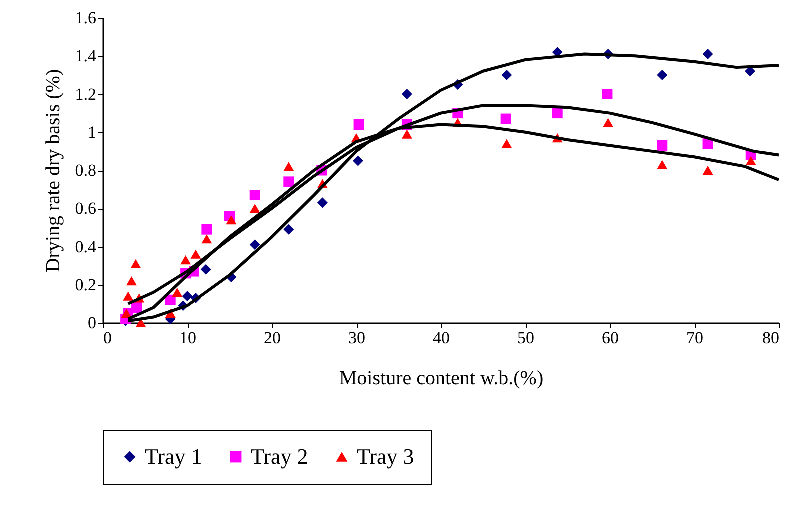  Describe the element at coordinates (279, 456) in the screenshot. I see `legend-label: Tray 2` at that location.